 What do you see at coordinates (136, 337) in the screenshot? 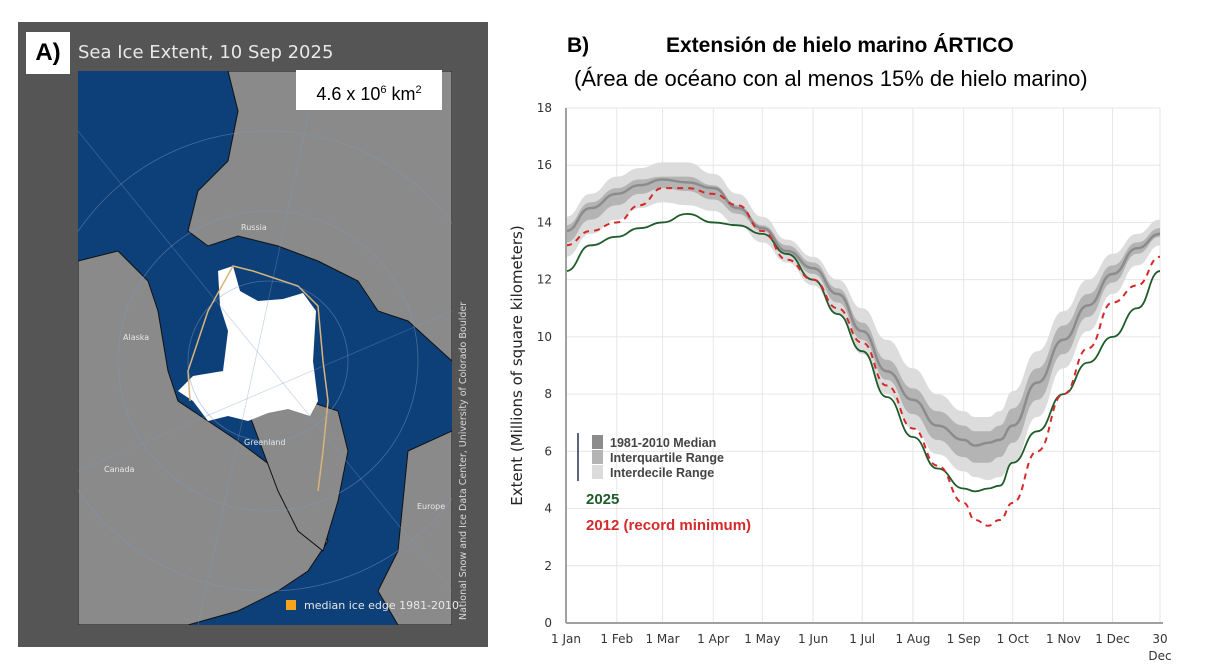
I see `place-label-alaska: Alaska` at bounding box center [136, 337].